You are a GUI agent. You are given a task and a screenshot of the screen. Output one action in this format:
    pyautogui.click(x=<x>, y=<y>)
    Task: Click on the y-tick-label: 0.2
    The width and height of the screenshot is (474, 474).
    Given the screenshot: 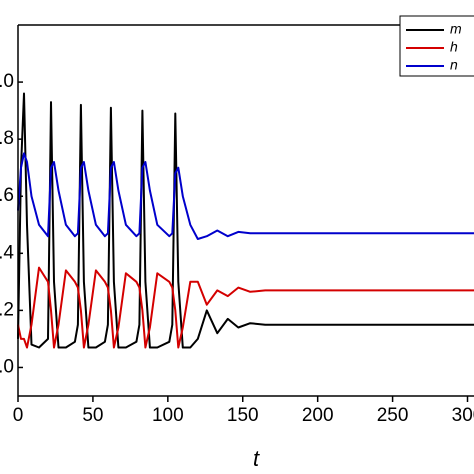 What is the action you would take?
    pyautogui.click(x=7, y=309)
    